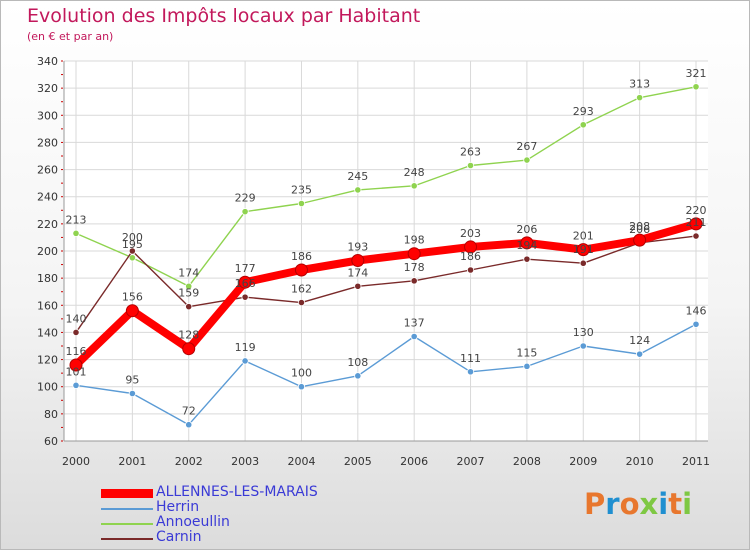 The height and width of the screenshot is (550, 750). I want to click on data-label: 229, so click(245, 198).